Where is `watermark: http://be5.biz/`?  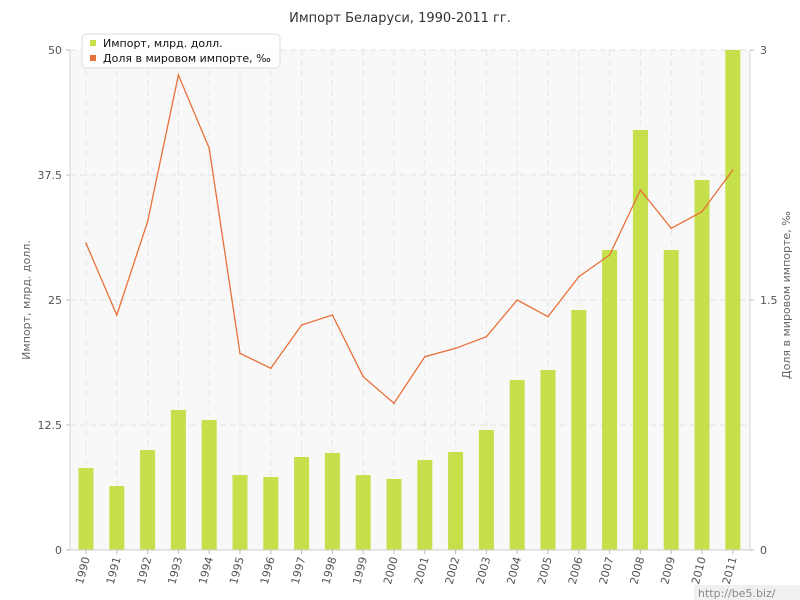
watermark: http://be5.biz/ is located at coordinates (737, 593).